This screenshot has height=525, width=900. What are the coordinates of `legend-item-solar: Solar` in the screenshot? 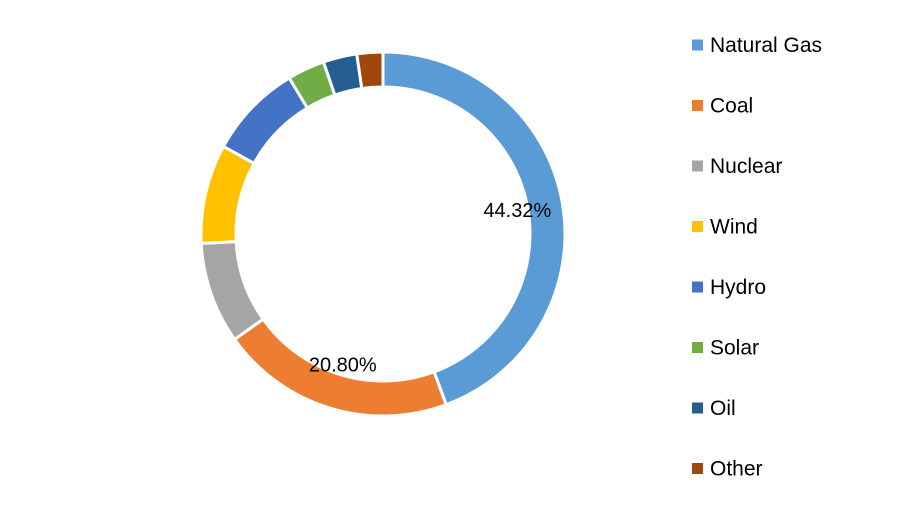 It's located at (725, 348).